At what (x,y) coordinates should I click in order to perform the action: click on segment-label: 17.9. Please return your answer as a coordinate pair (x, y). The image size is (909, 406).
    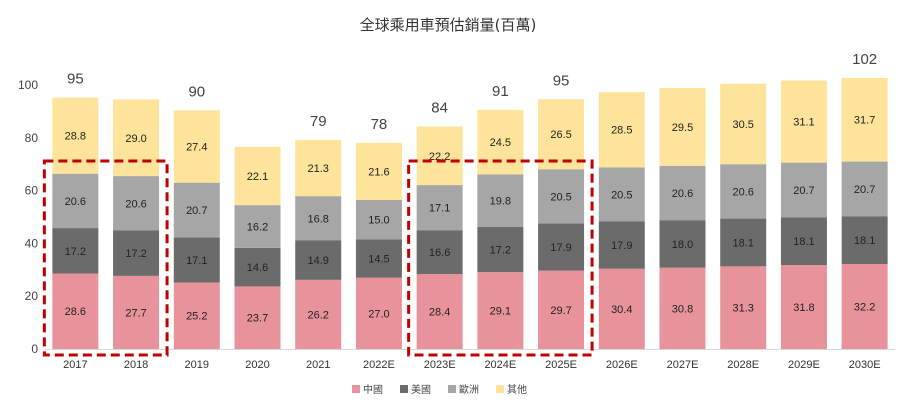
    Looking at the image, I should click on (560, 248).